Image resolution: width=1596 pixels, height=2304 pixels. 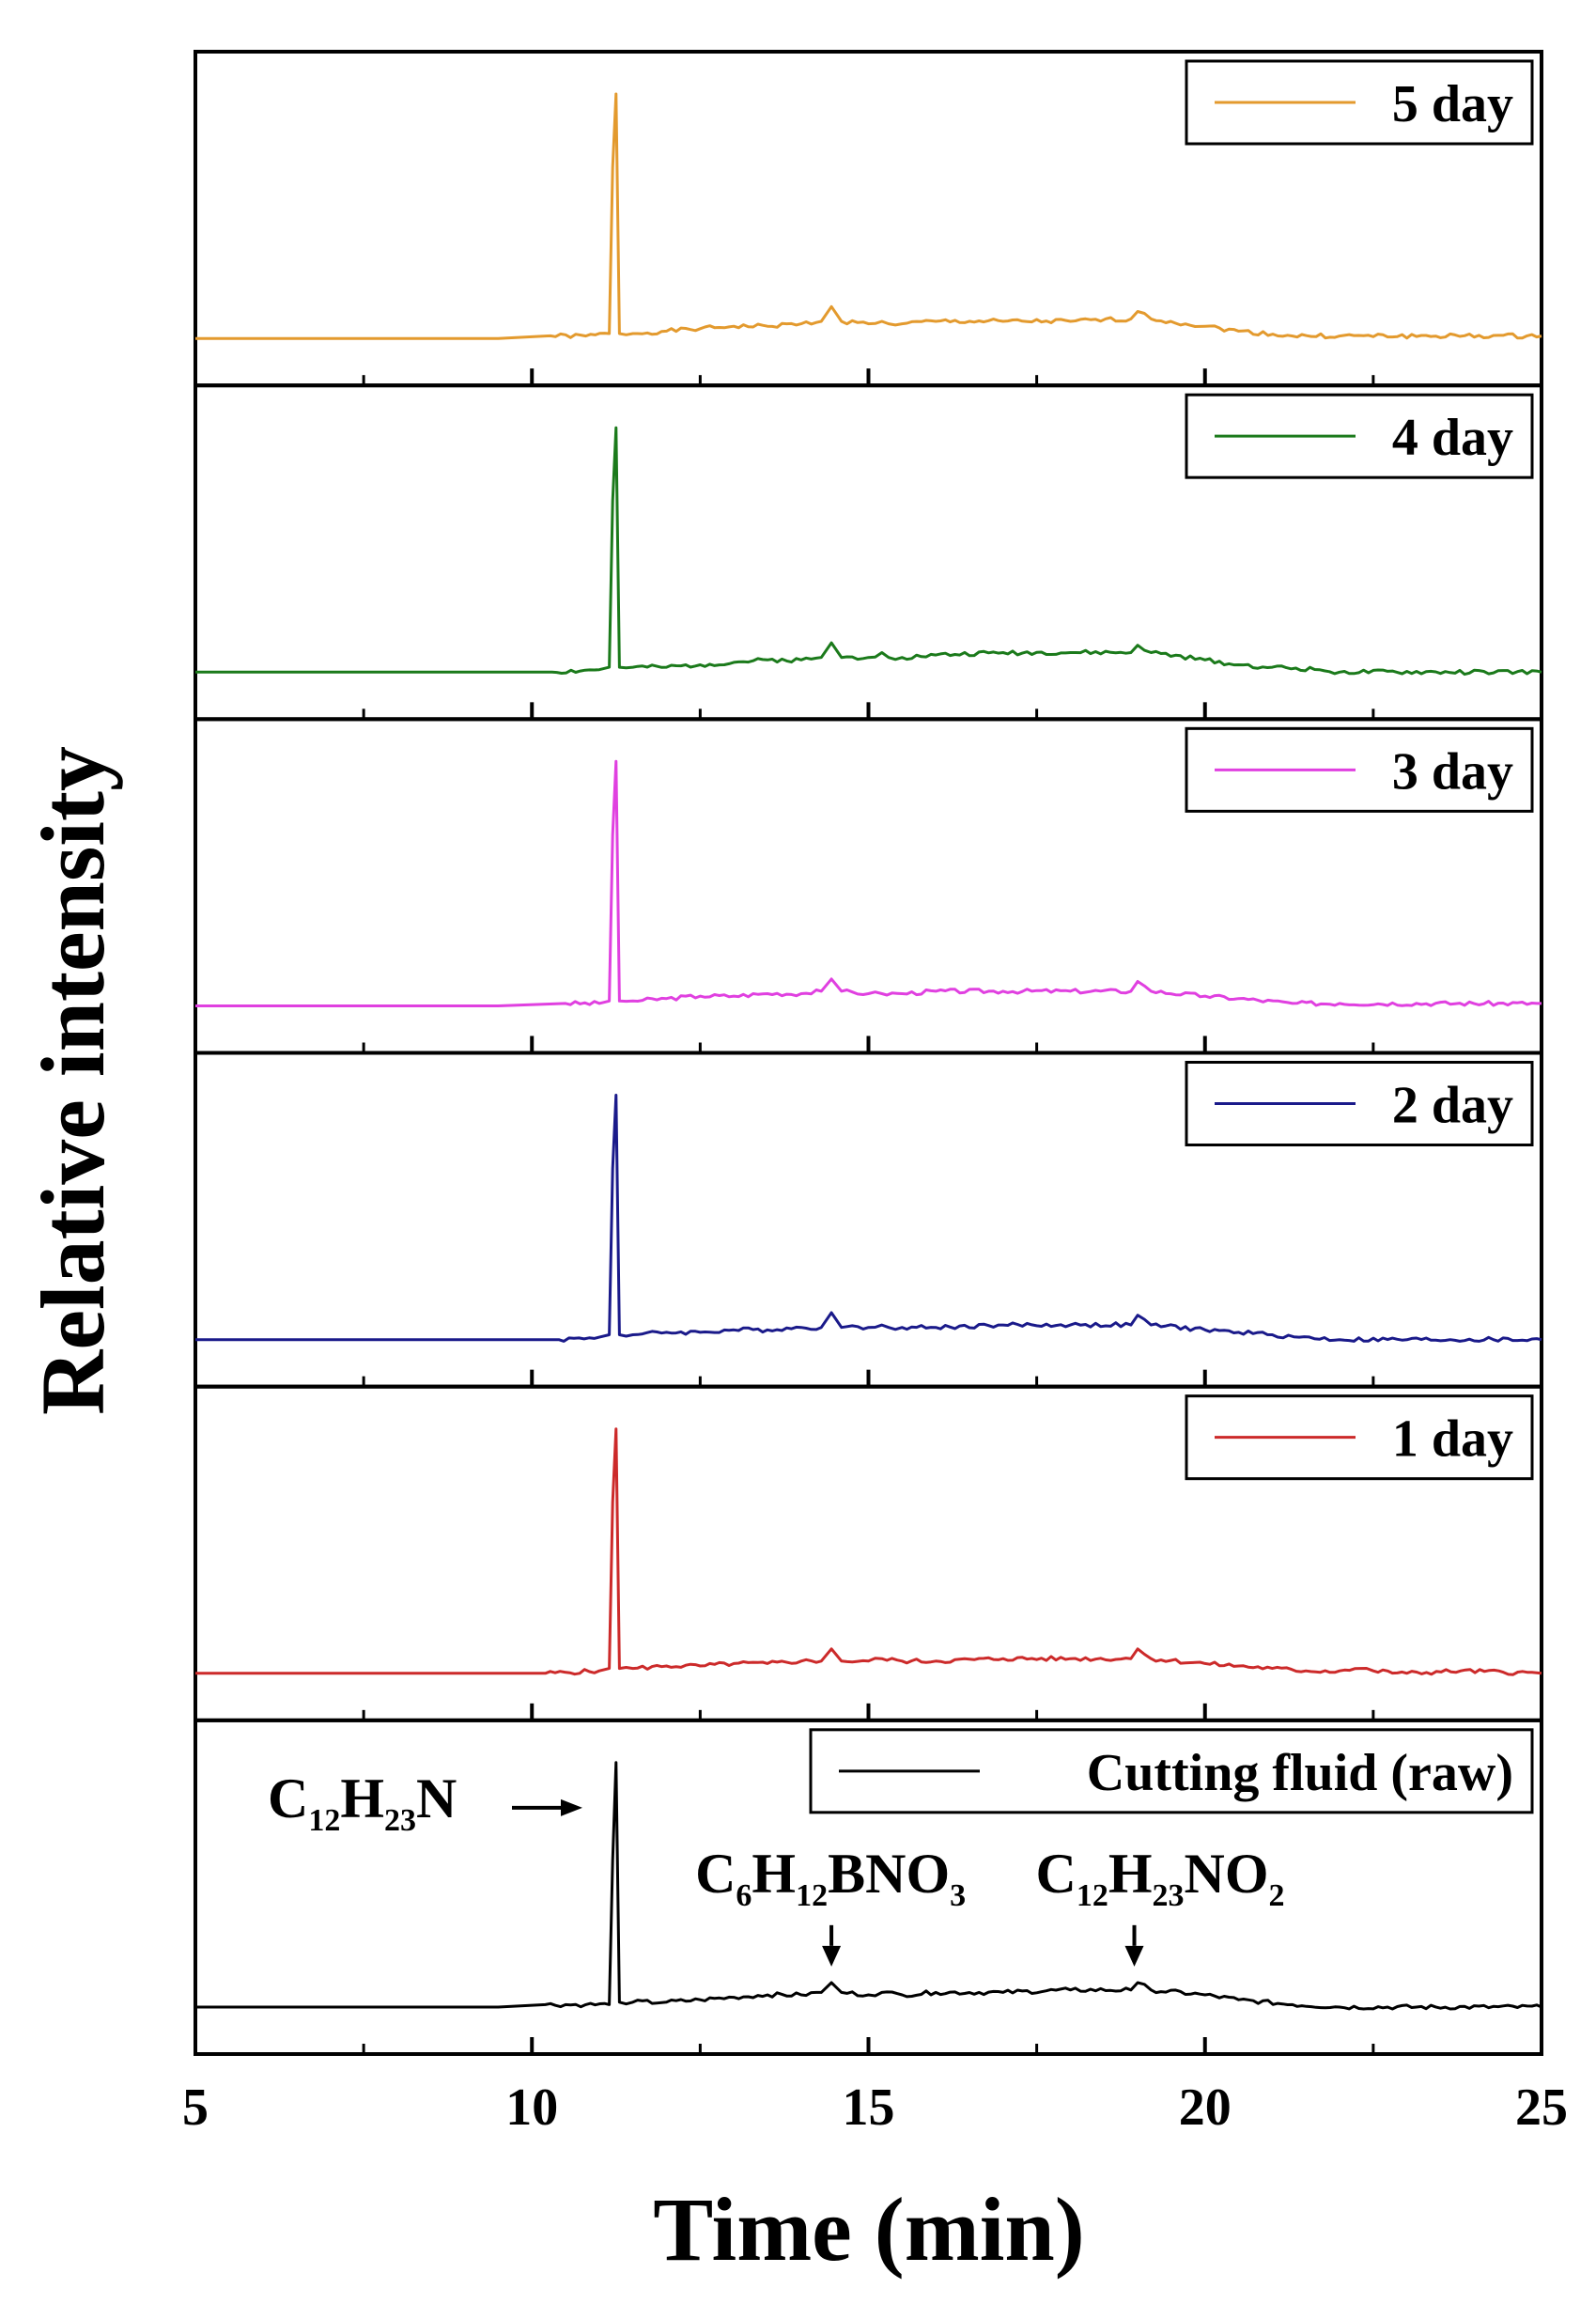 I want to click on legend-label: 3 day, so click(x=1452, y=772).